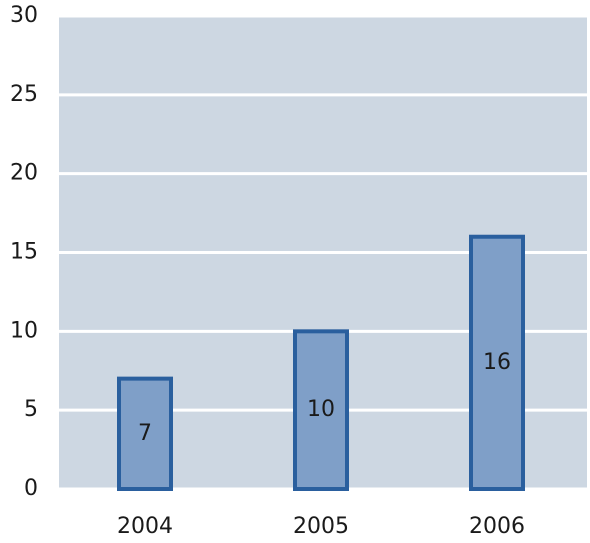 The height and width of the screenshot is (543, 590). What do you see at coordinates (24, 15) in the screenshot?
I see `y-tick-label: 30` at bounding box center [24, 15].